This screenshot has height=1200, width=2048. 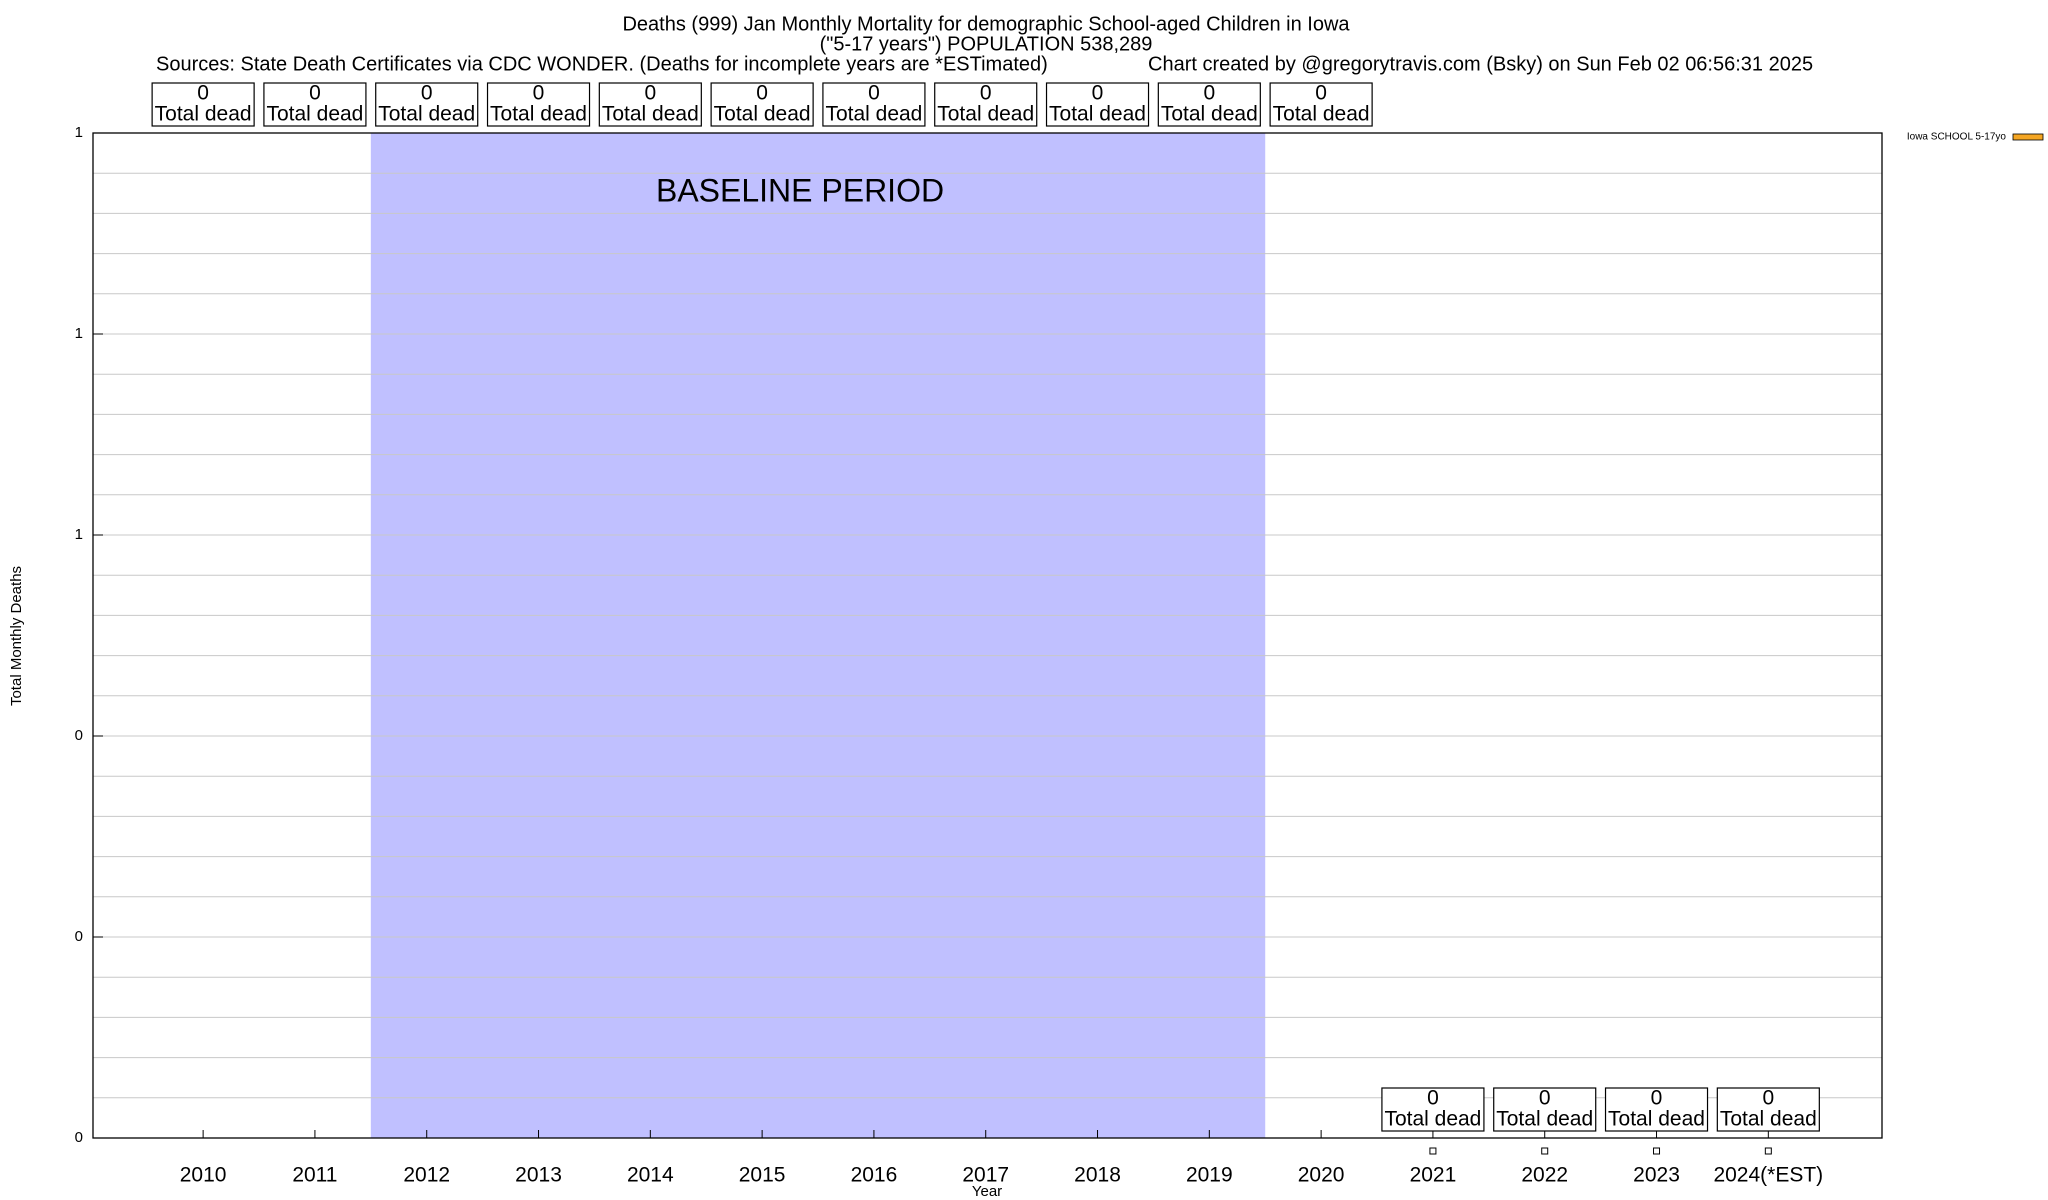 What do you see at coordinates (314, 1175) in the screenshot?
I see `x-tick-label: 2011` at bounding box center [314, 1175].